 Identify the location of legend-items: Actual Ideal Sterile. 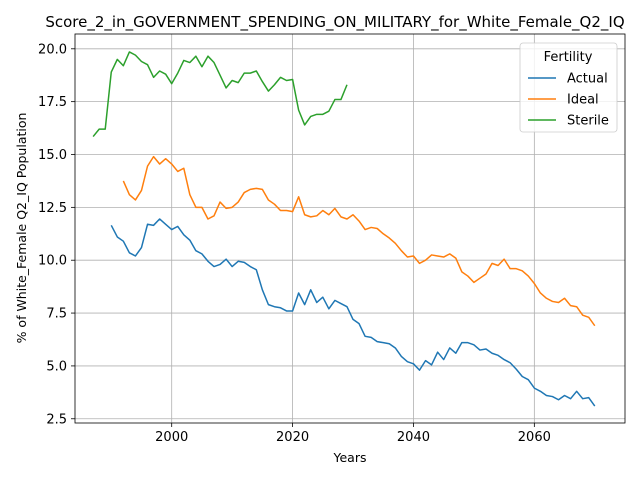
(568, 100).